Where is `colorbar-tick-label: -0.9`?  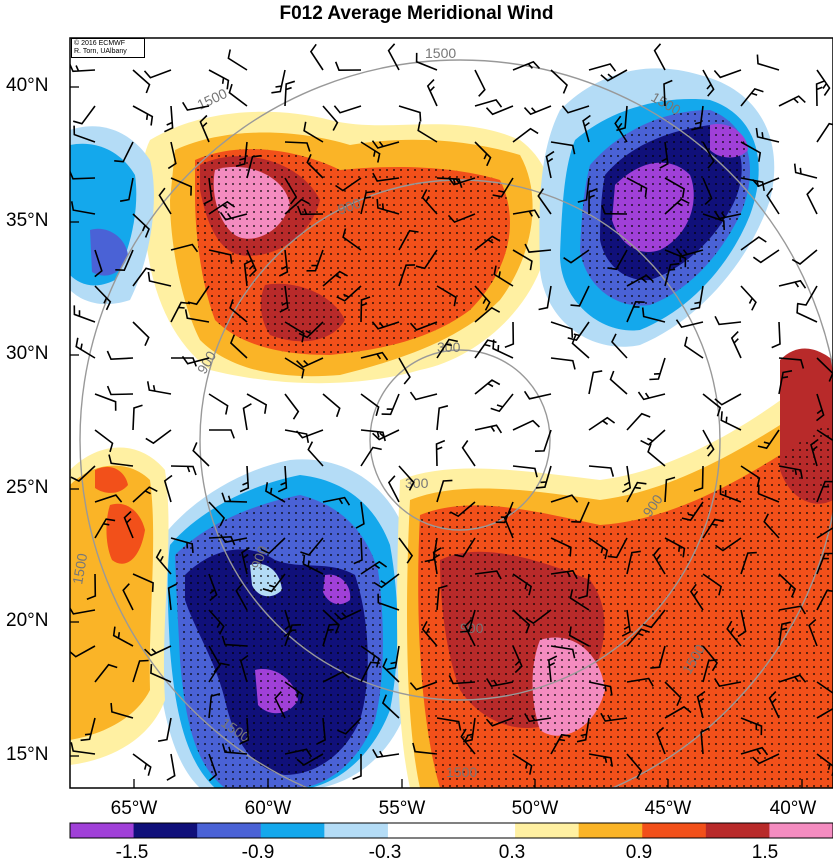 colorbar-tick-label: -0.9 is located at coordinates (258, 852).